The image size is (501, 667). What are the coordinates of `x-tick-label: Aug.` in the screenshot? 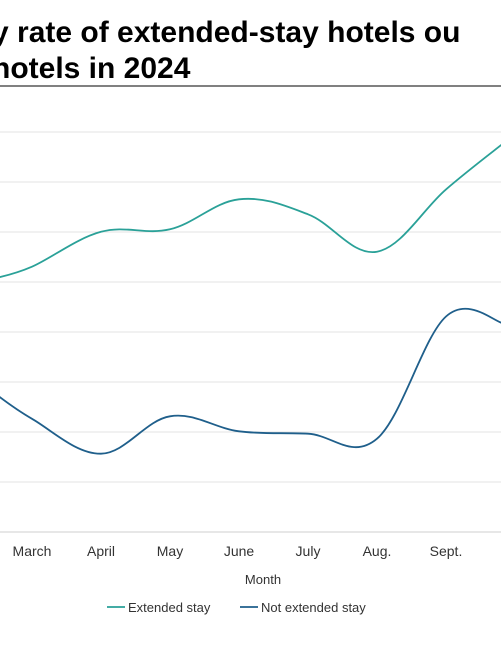 It's located at (377, 551).